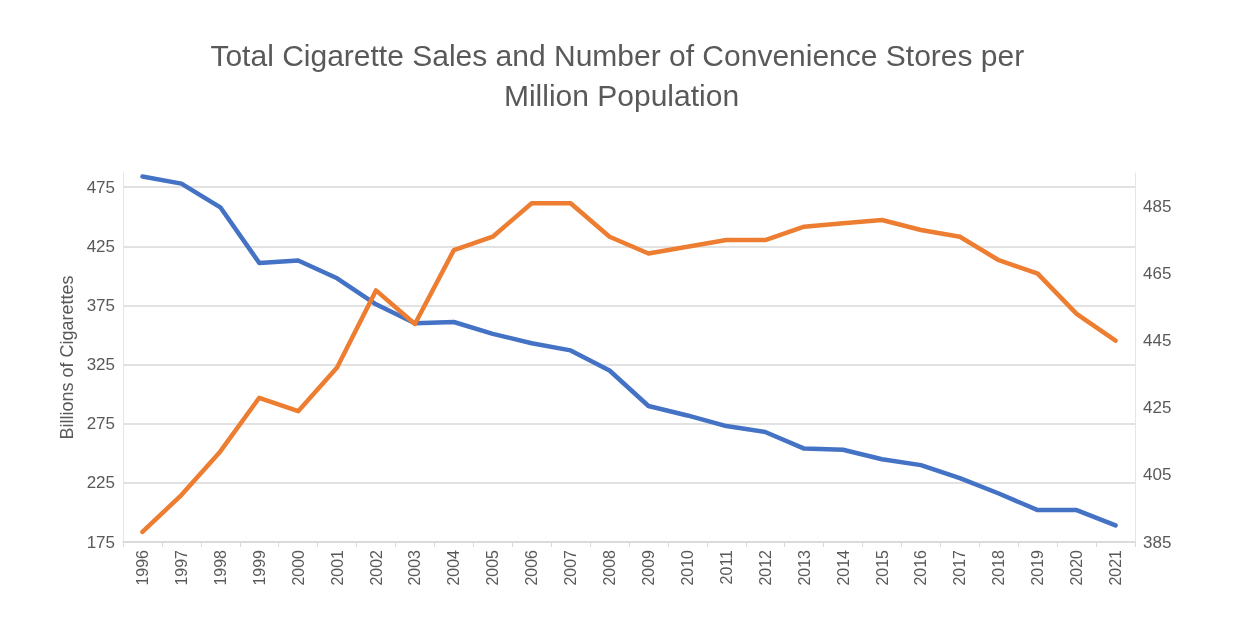 This screenshot has height=635, width=1243. What do you see at coordinates (100, 424) in the screenshot?
I see `y-tick-label: 275` at bounding box center [100, 424].